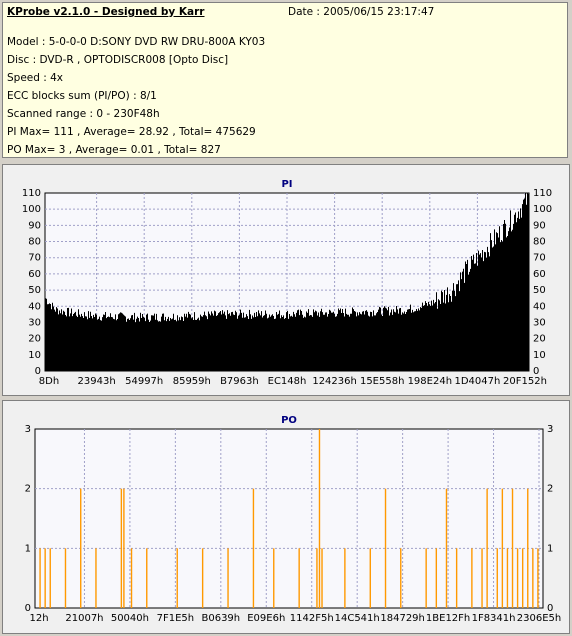 The image size is (572, 636). I want to click on x-tick-label: 198E24h, so click(430, 381).